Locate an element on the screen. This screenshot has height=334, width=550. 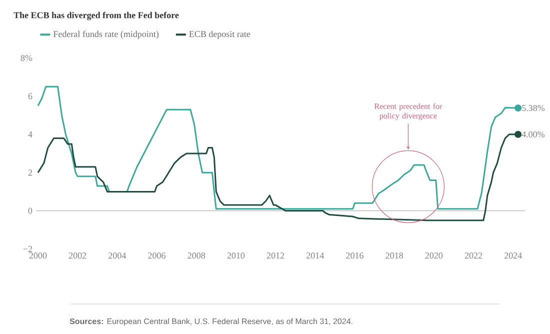
legend-label: Federal funds rate (midpoint) is located at coordinates (106, 34).